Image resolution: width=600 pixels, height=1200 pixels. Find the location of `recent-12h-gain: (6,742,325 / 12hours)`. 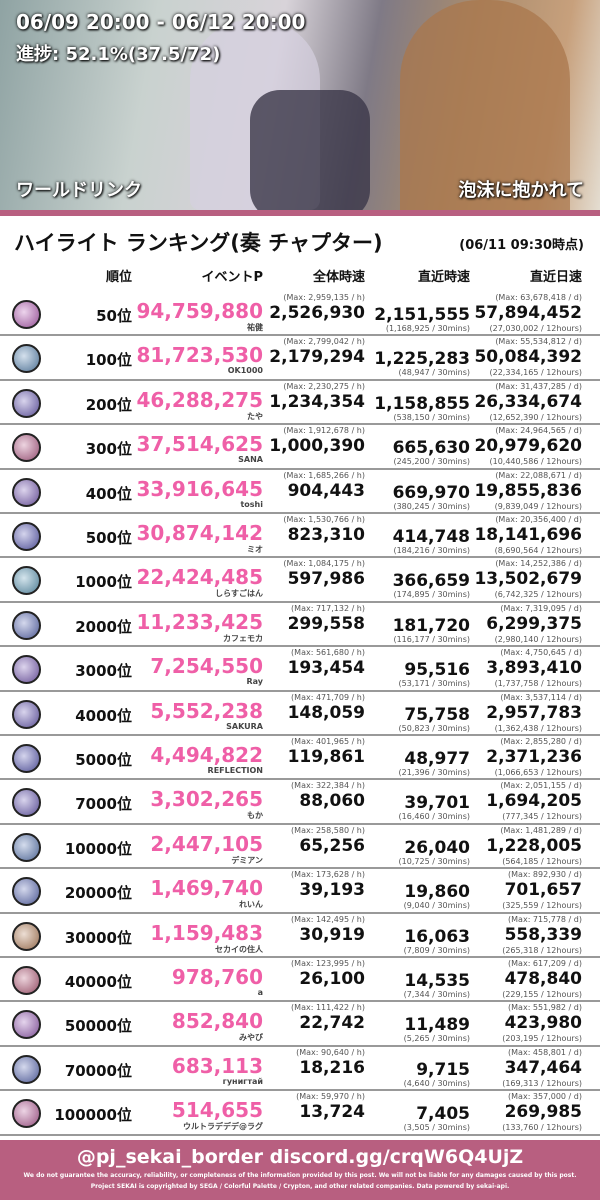

recent-12h-gain: (6,742,325 / 12hours) is located at coordinates (538, 595).